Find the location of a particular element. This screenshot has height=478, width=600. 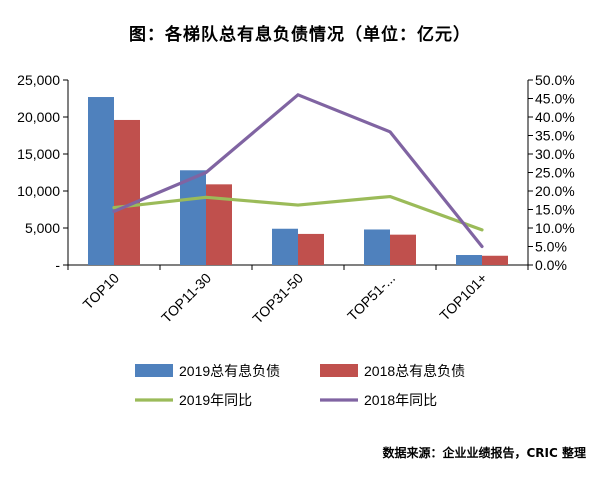

x-tick-labels: TOP10 TOP11-30 TOP31-50 TOP51-... TOP101+ is located at coordinates (285, 298).